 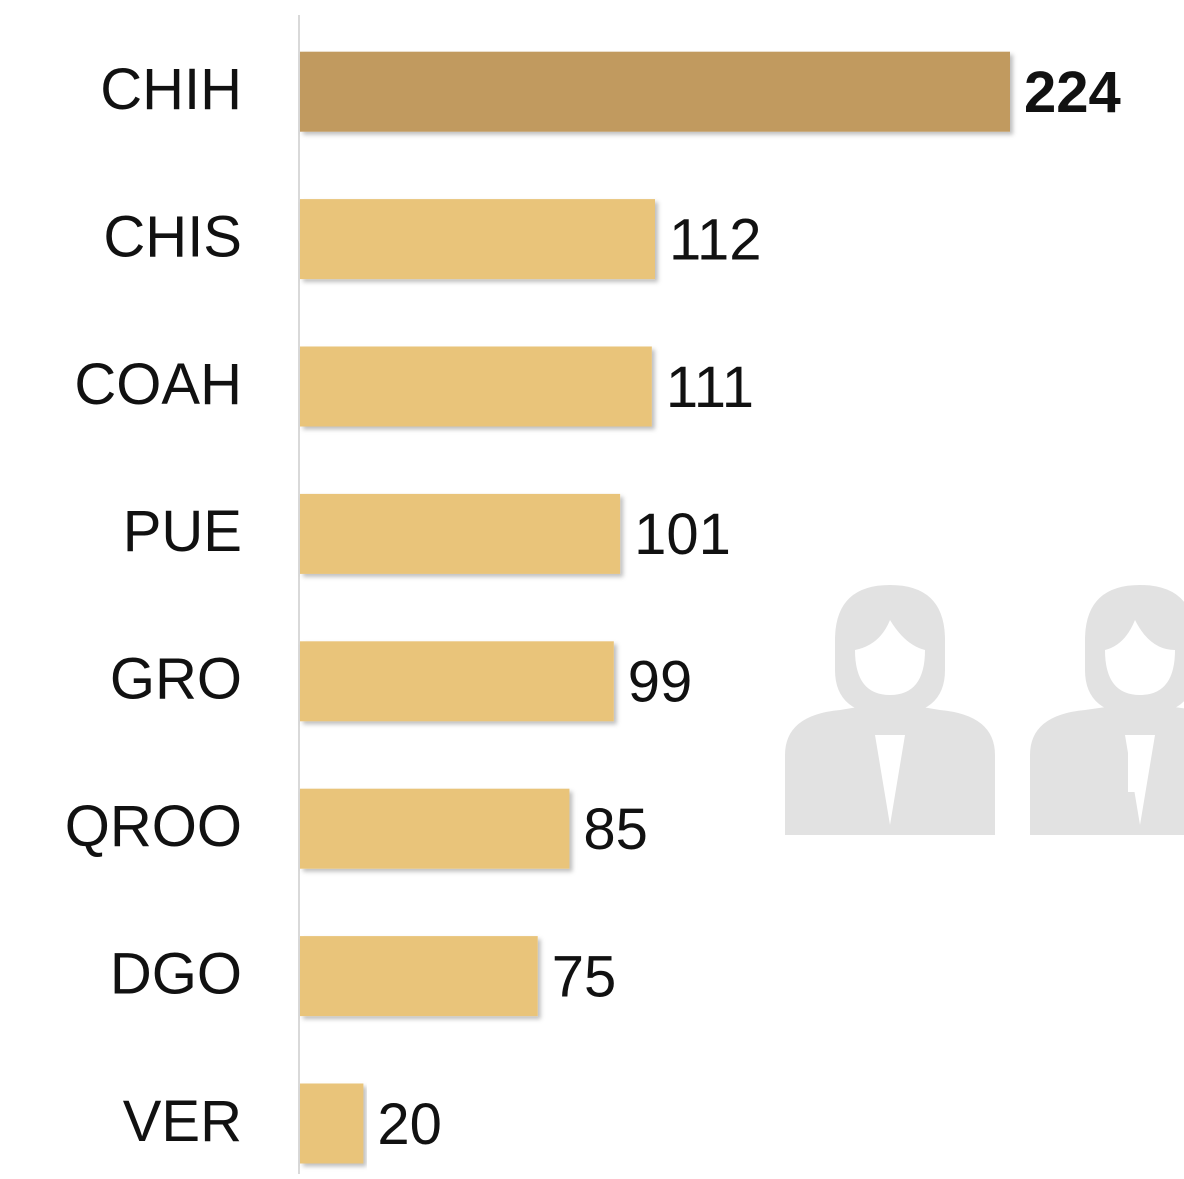 I want to click on icon-detail, so click(x=1015, y=706).